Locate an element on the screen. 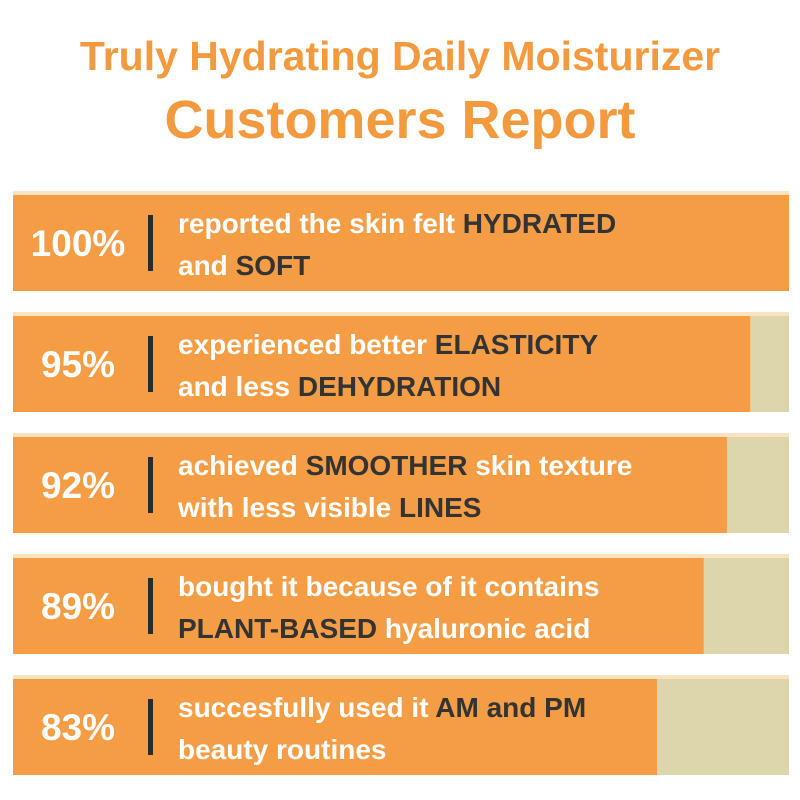  description-highlight: HYDRATED is located at coordinates (539, 223).